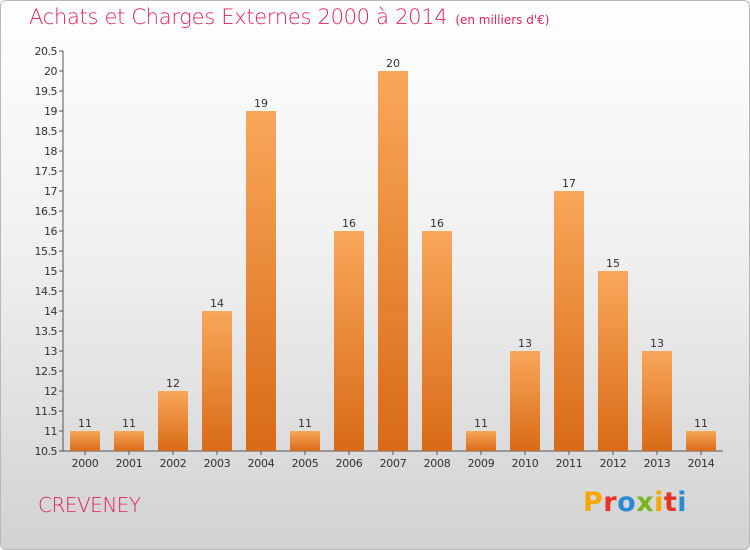 The image size is (750, 550). Describe the element at coordinates (645, 502) in the screenshot. I see `logo-letter: x` at that location.